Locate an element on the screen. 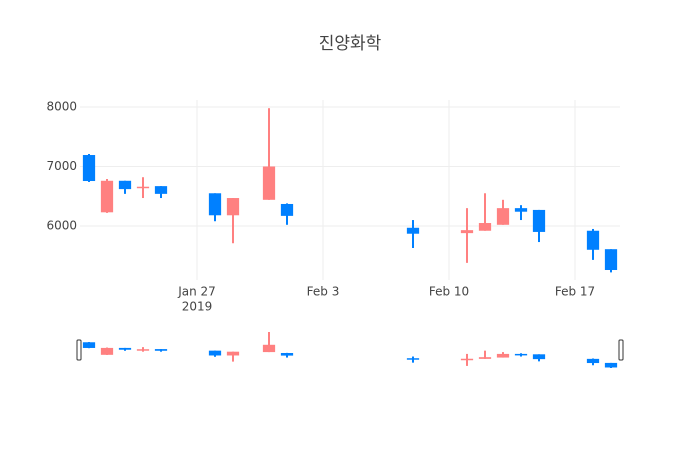 The width and height of the screenshot is (700, 454). x-tick-label: Feb 17 is located at coordinates (575, 292).